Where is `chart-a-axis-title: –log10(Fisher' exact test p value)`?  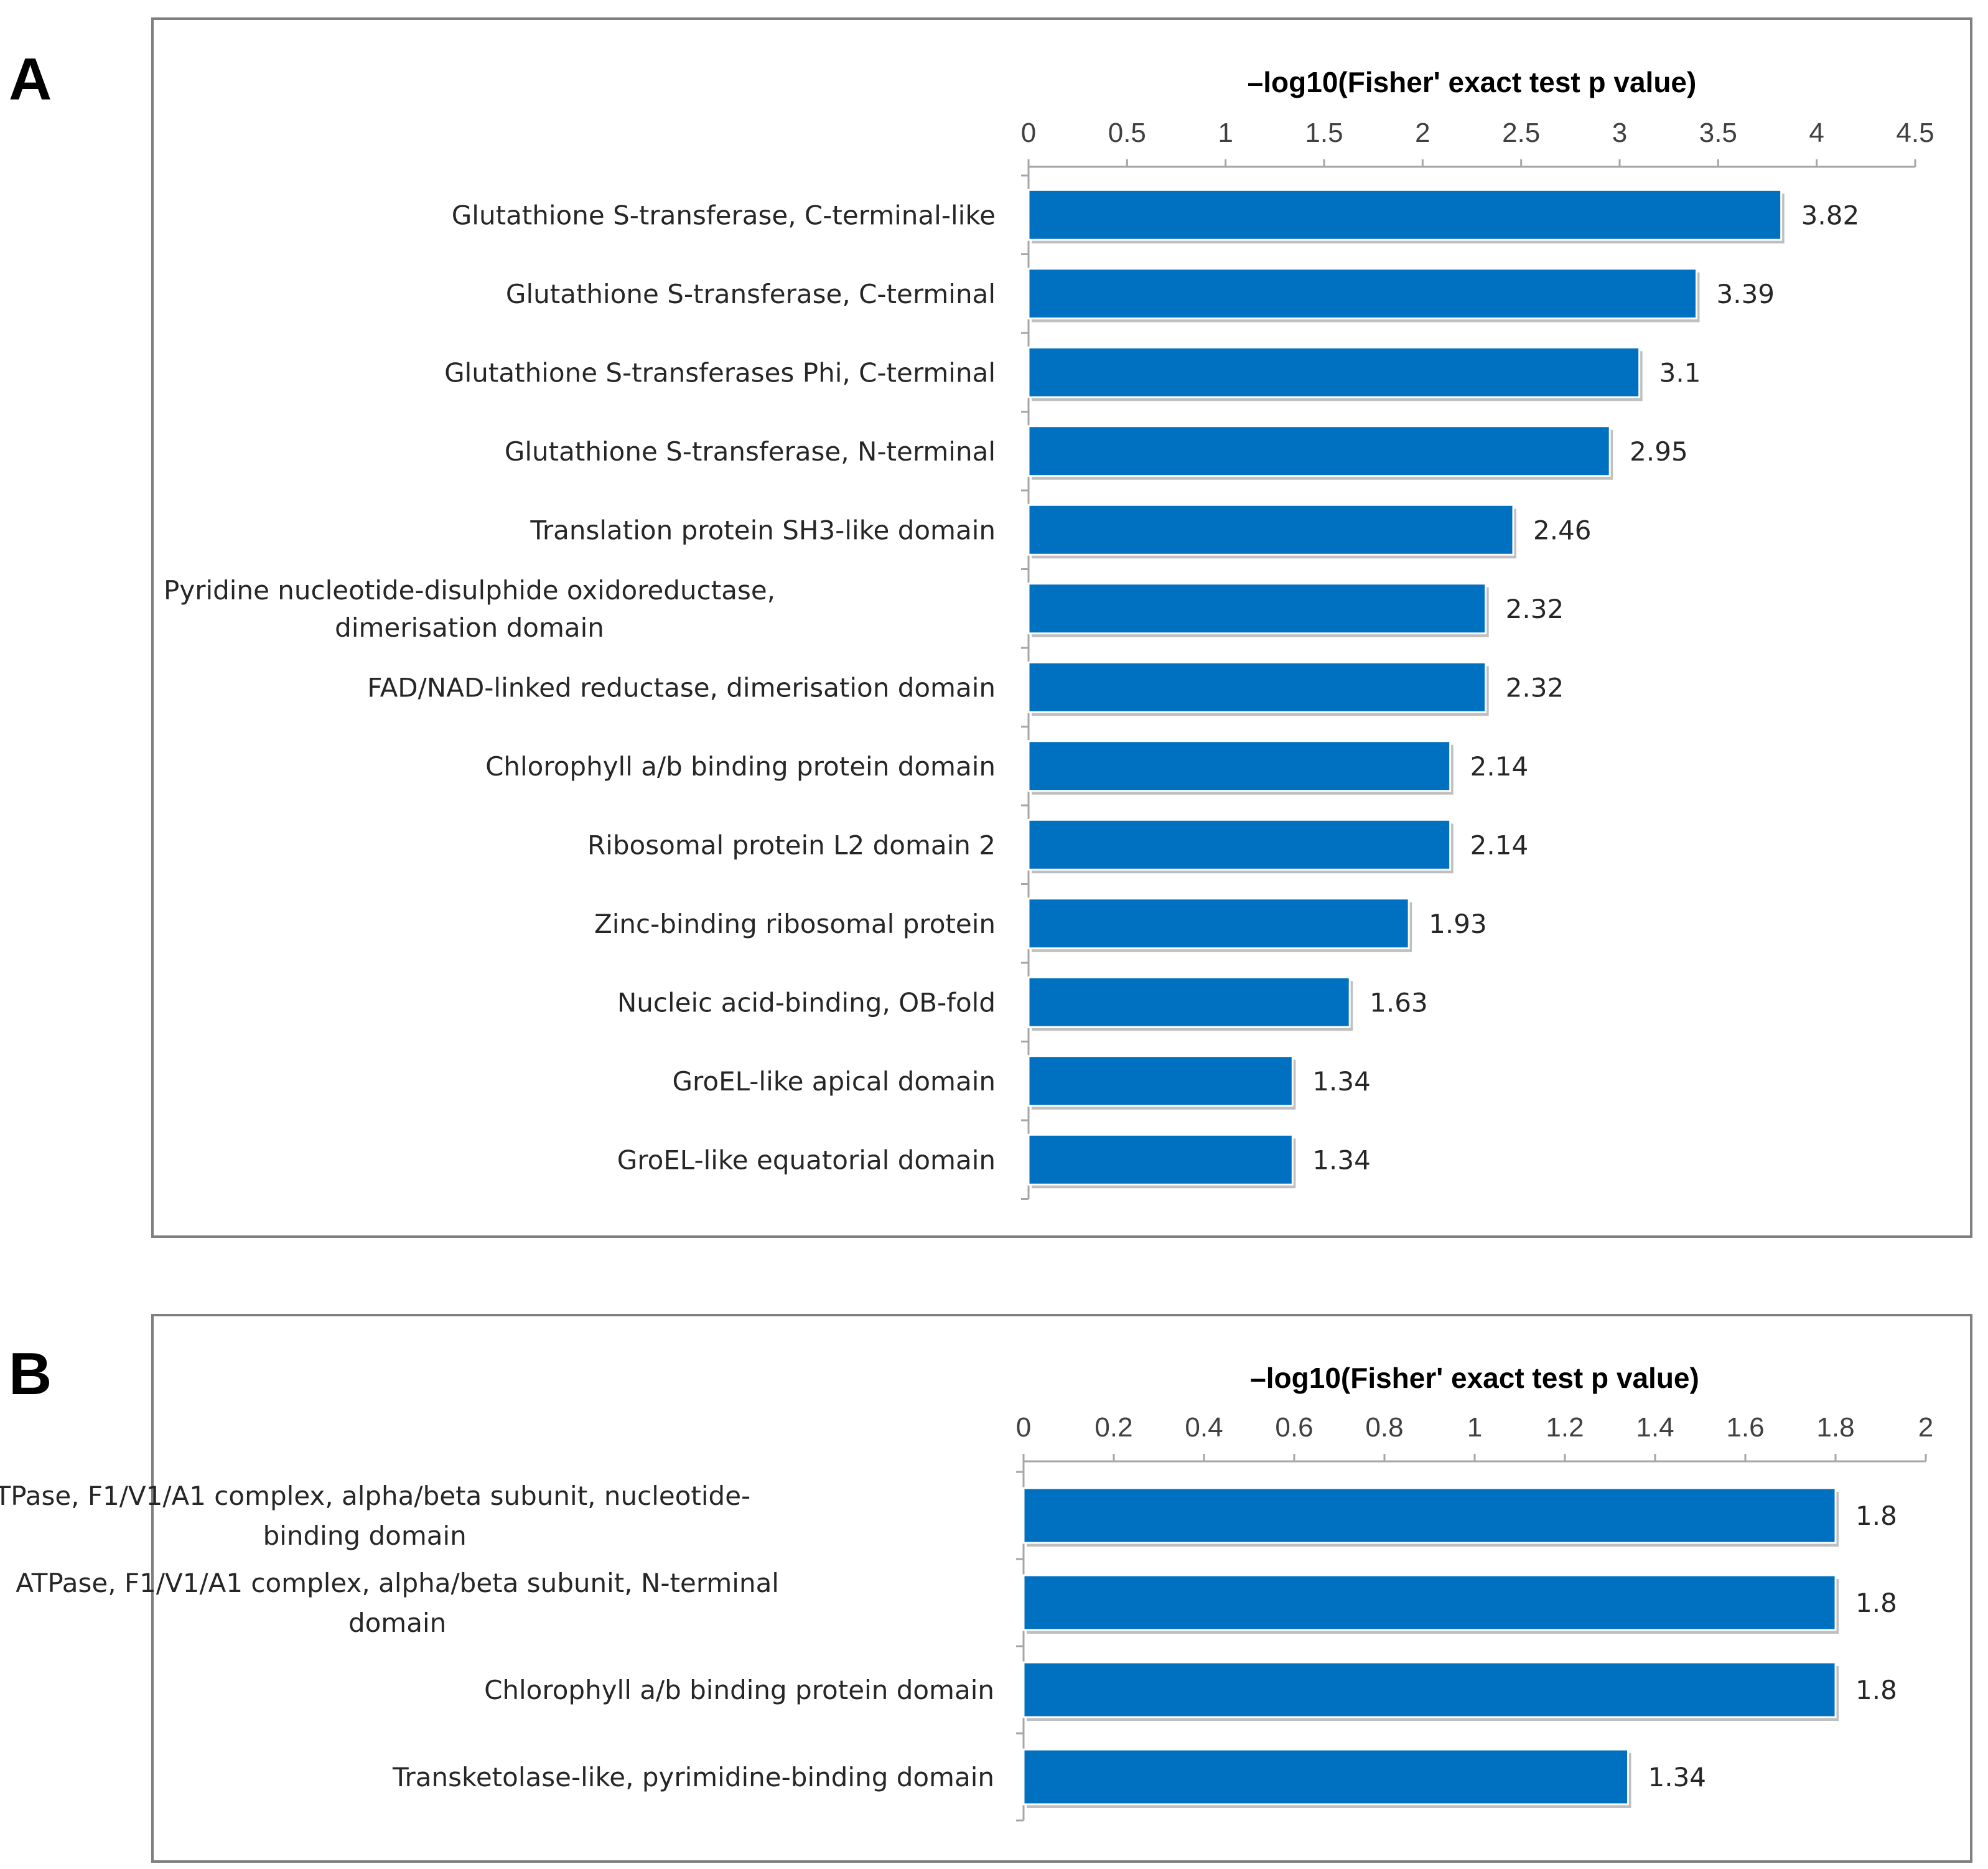
chart-a-axis-title: –log10(Fisher' exact test p value) is located at coordinates (1473, 82).